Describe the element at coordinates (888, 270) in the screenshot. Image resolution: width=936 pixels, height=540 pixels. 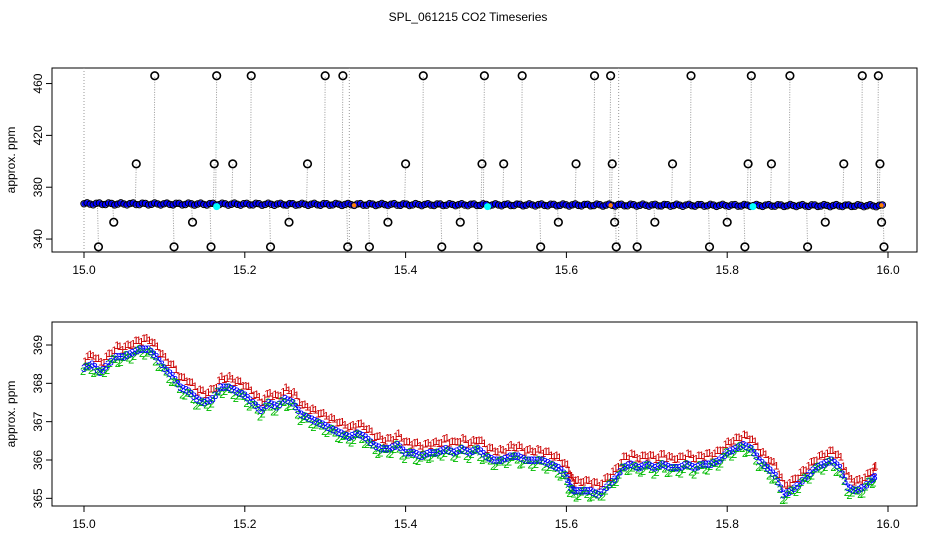
I see `x-tick-label: 16.0` at that location.